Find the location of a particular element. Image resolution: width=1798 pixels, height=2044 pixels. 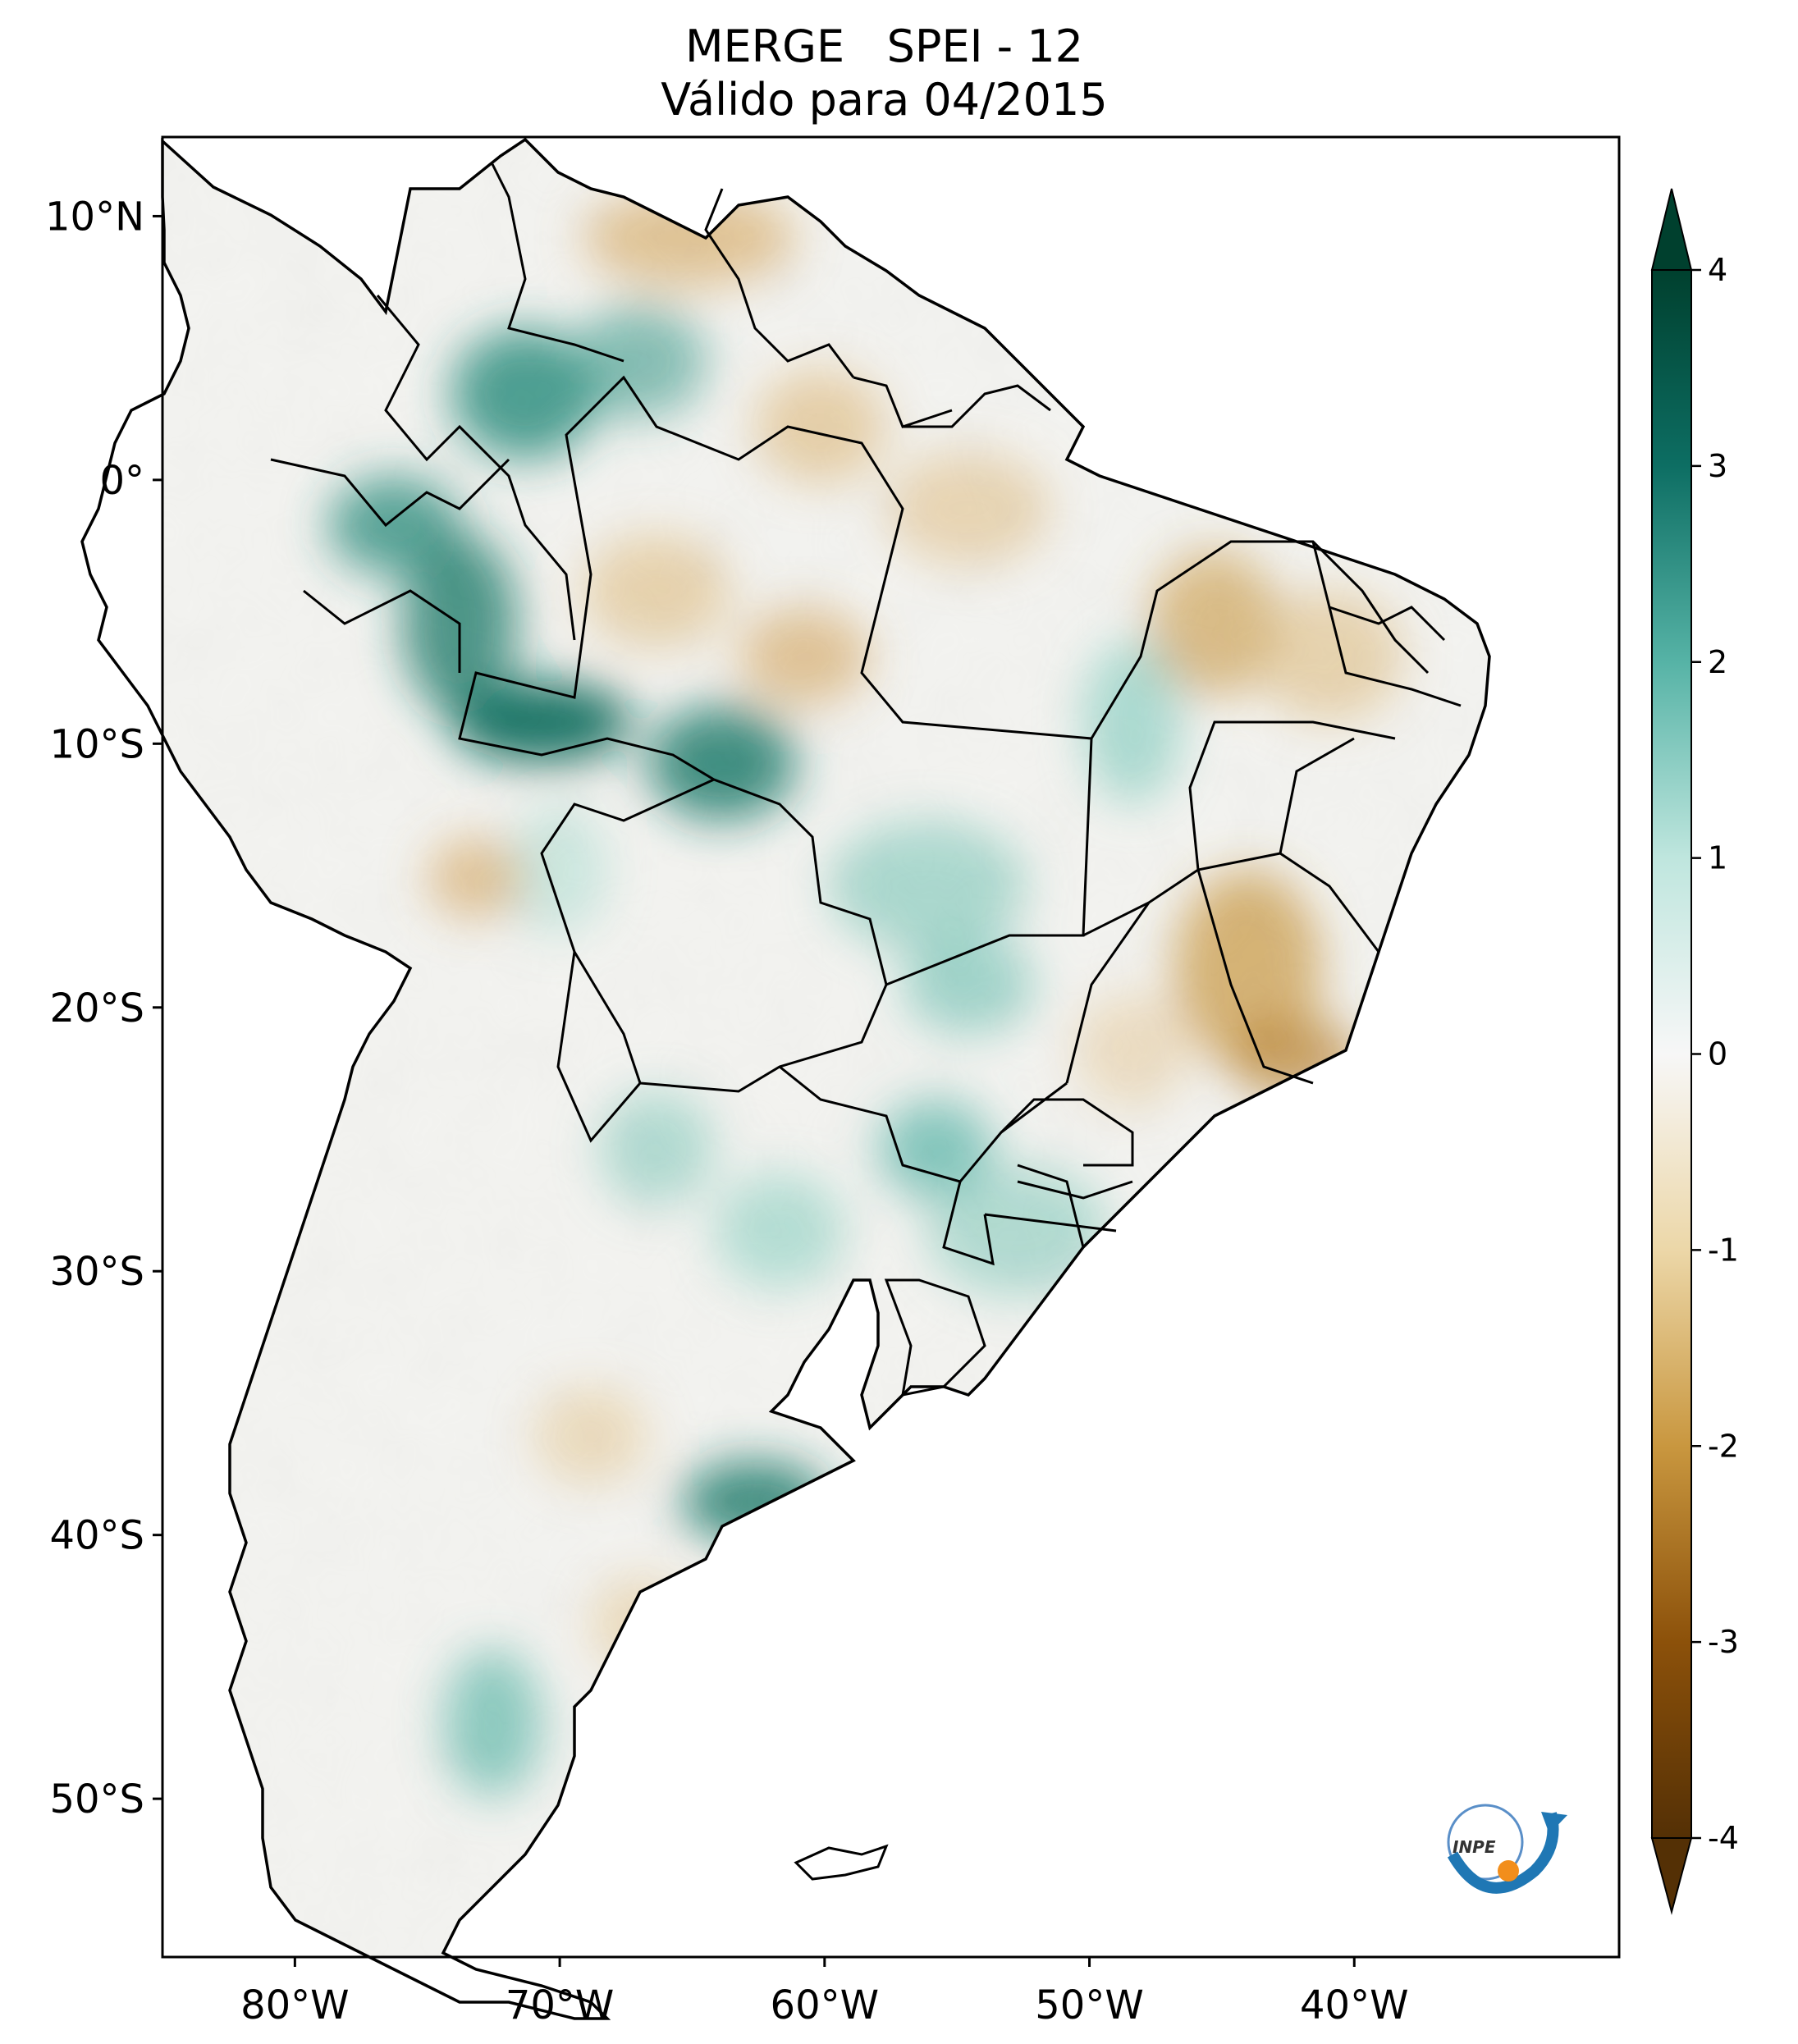

logo-sun-icon is located at coordinates (1508, 1871).